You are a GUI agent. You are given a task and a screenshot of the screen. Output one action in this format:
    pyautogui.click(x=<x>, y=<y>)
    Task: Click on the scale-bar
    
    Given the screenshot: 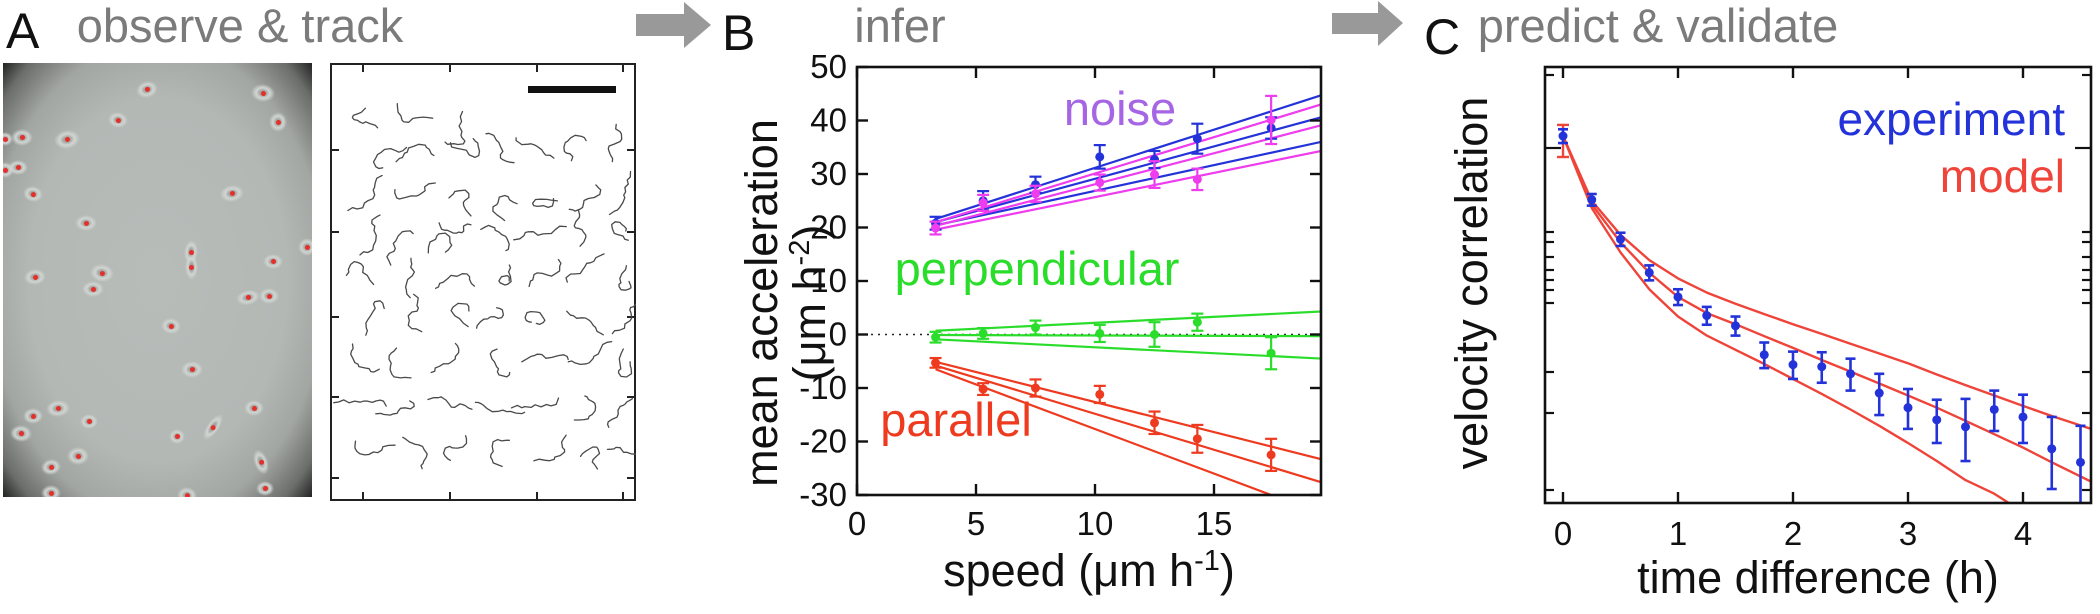 What is the action you would take?
    pyautogui.click(x=572, y=89)
    